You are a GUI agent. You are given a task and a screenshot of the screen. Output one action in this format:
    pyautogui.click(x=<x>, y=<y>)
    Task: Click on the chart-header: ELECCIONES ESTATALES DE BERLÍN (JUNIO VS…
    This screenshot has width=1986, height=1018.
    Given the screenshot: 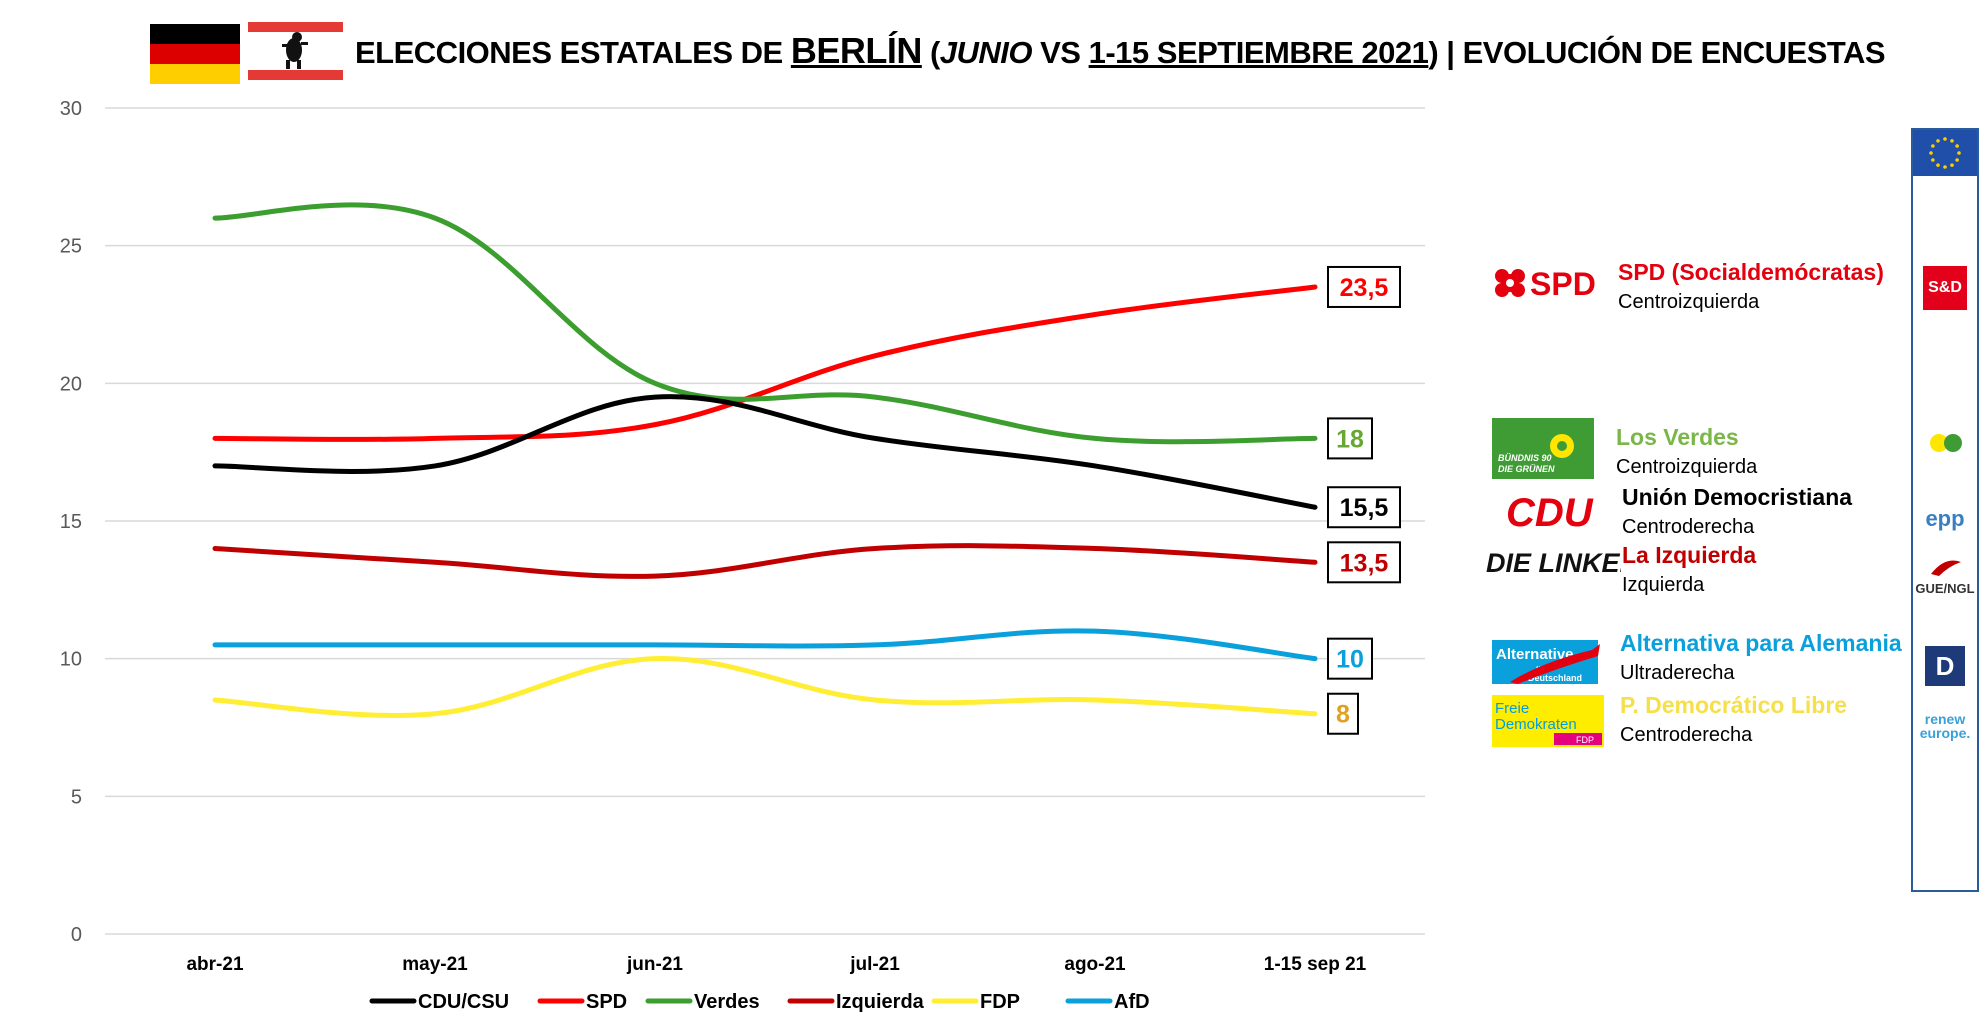 What is the action you would take?
    pyautogui.click(x=993, y=50)
    